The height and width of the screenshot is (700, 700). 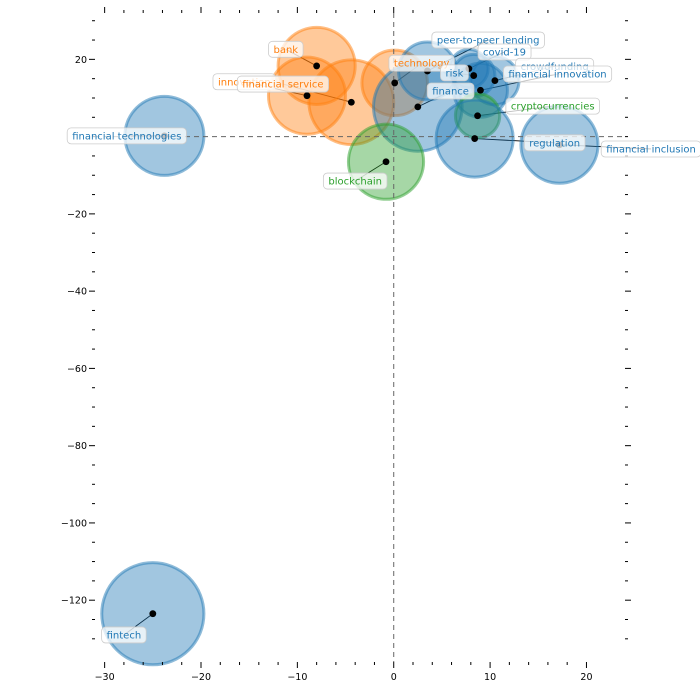 I want to click on label-text: finance, so click(x=450, y=92).